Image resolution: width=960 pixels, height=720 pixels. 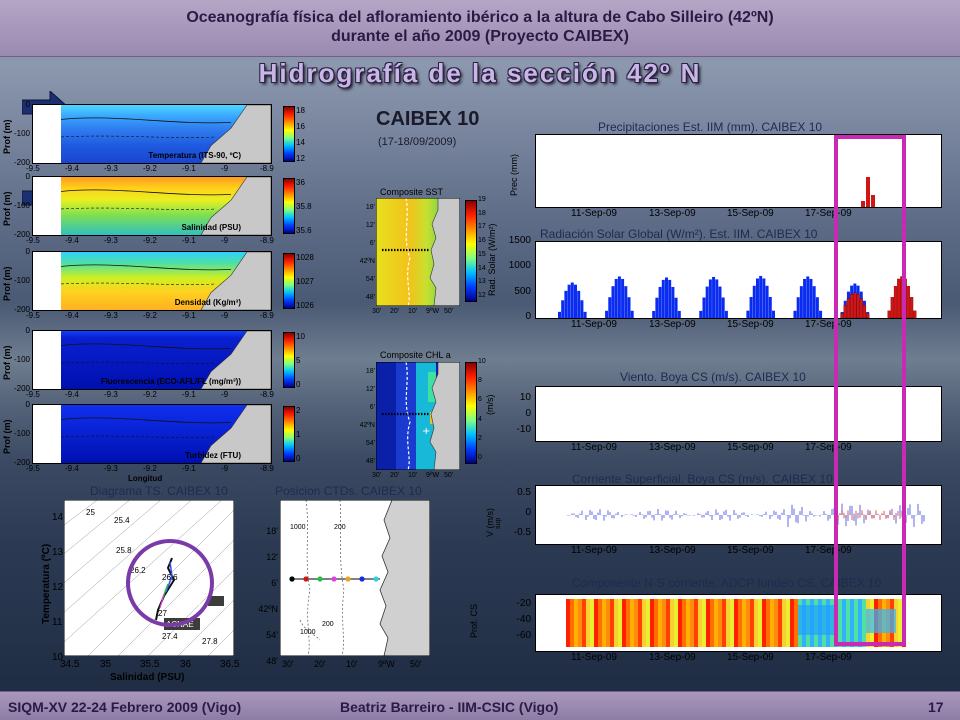 I want to click on ts-temperature-tick: 10, so click(x=58, y=657).